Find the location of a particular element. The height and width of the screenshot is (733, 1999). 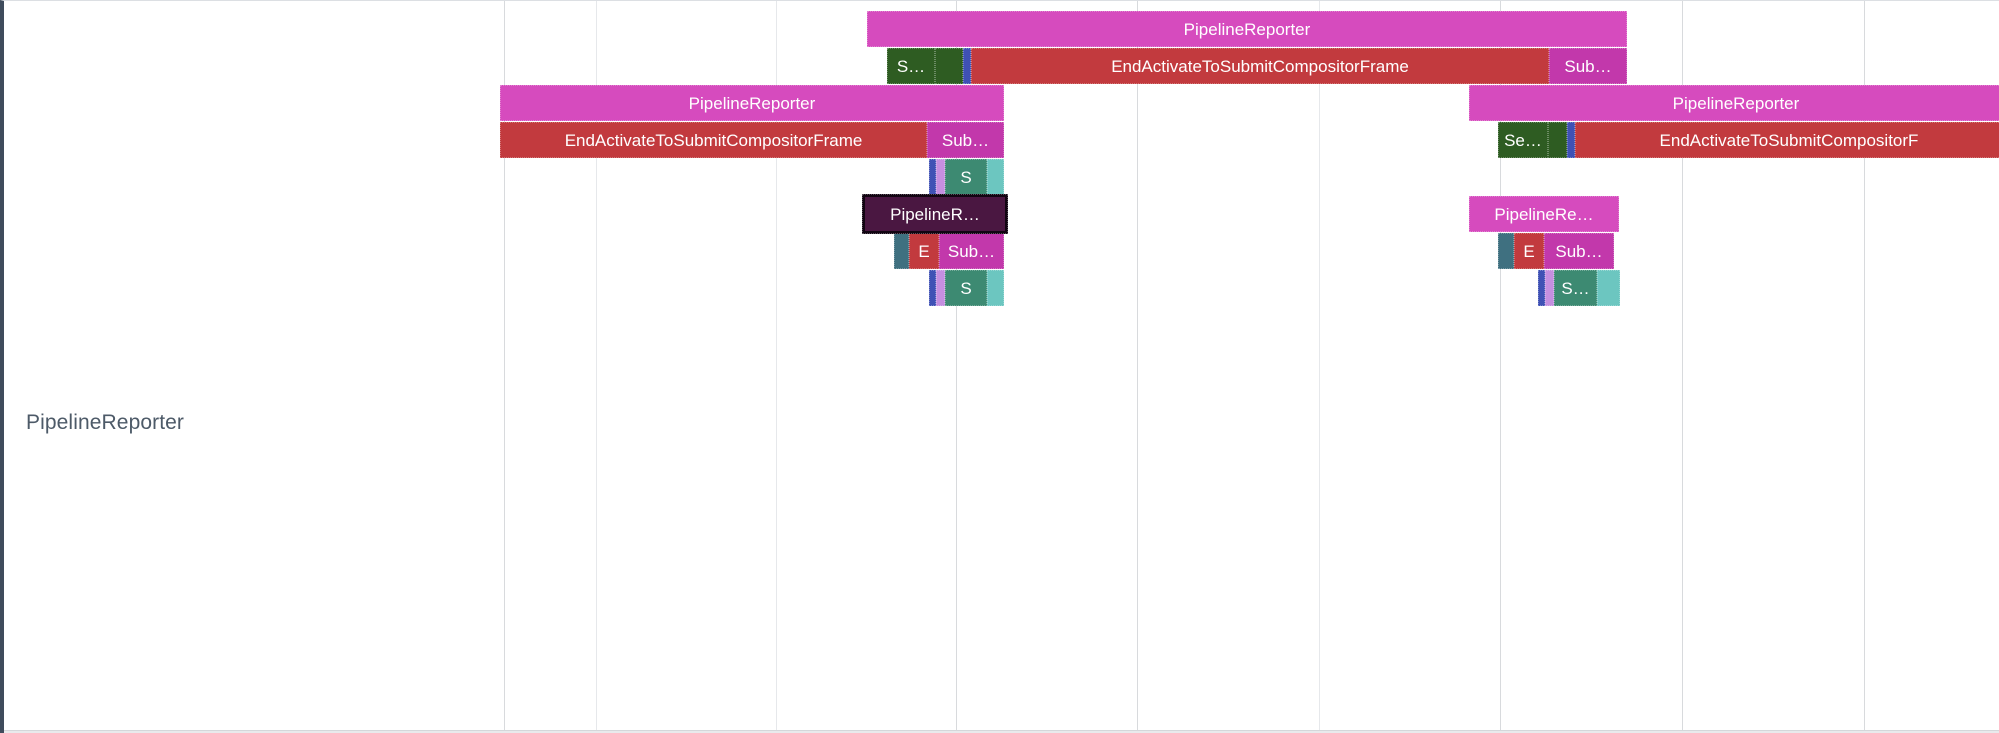

horizontal-scrollbar is located at coordinates (1001, 731).